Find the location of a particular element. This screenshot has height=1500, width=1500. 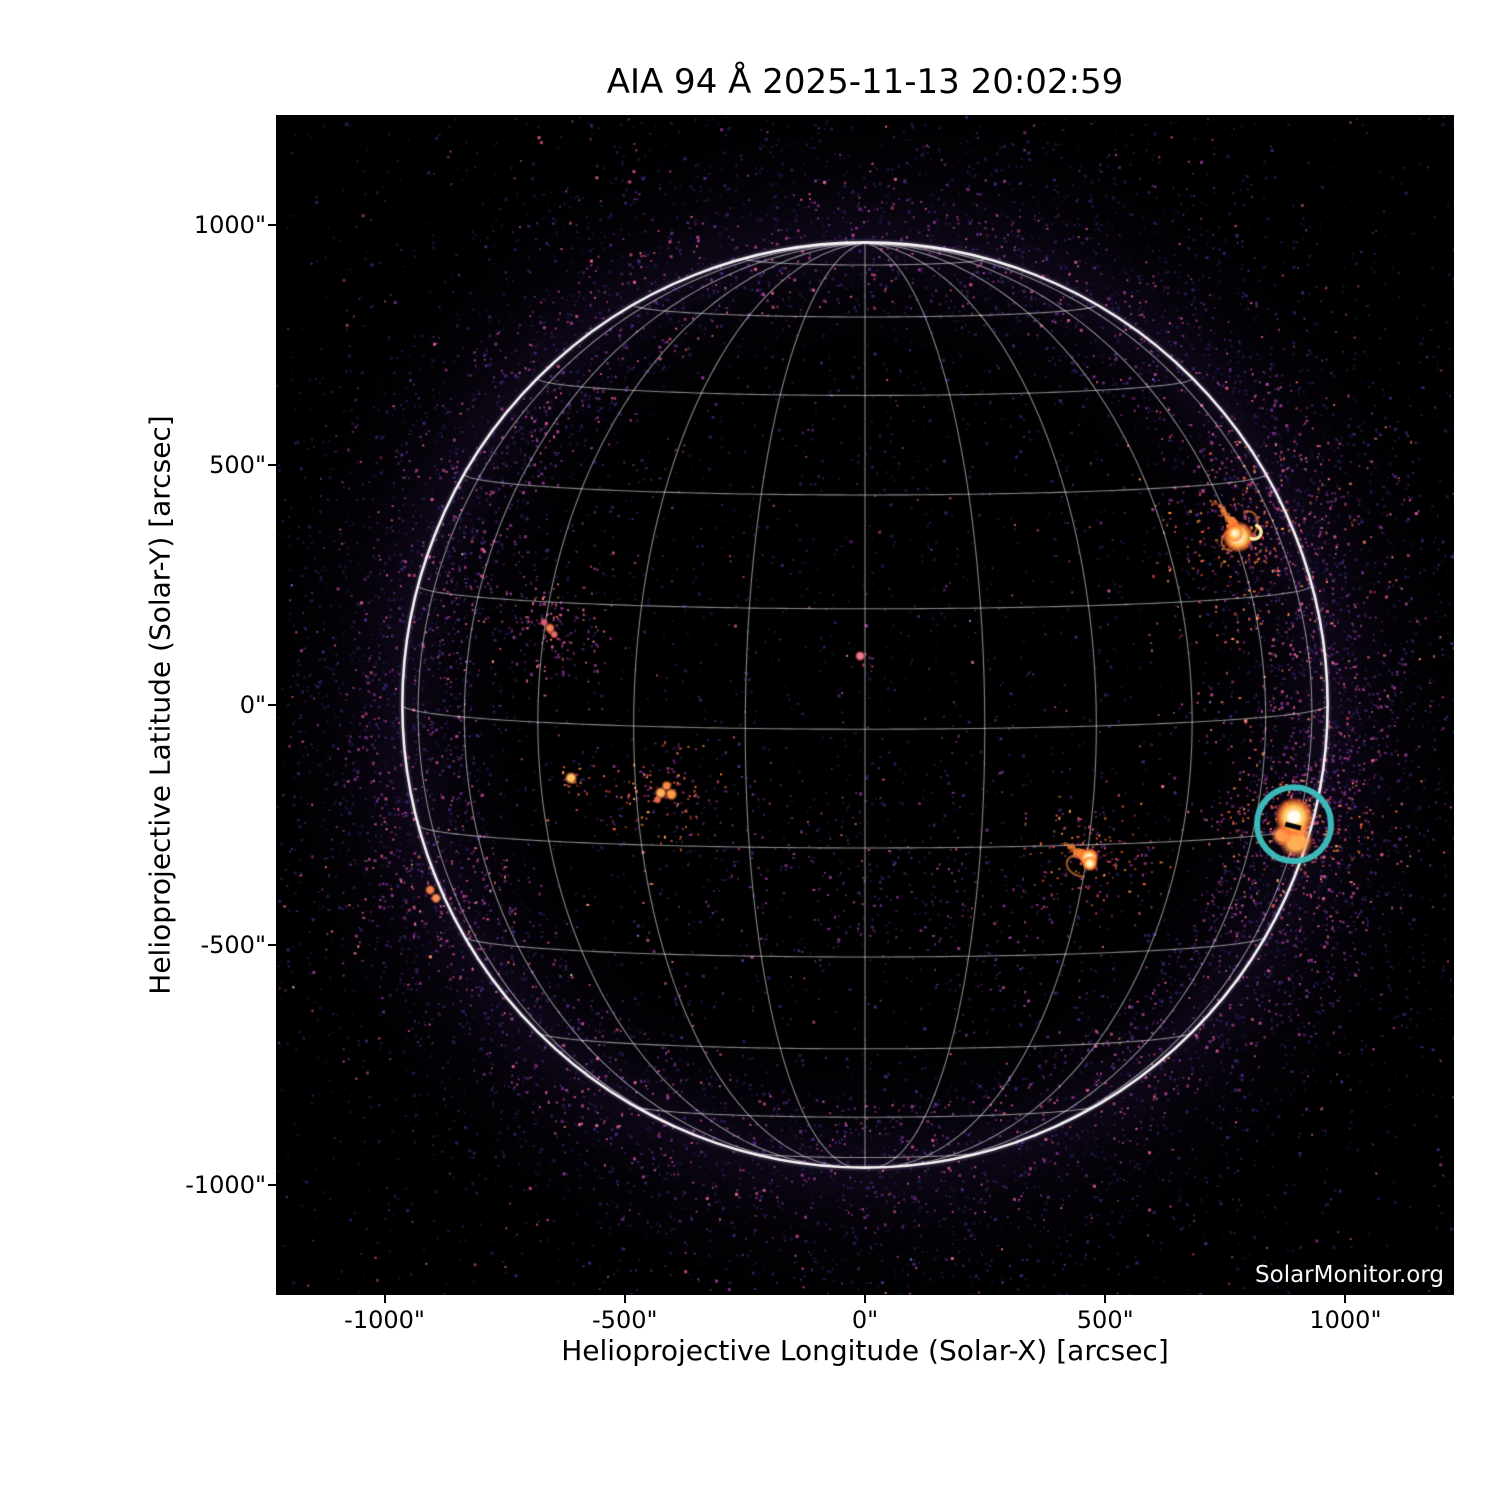

watermark: SolarMonitor.org is located at coordinates (1349, 1275).